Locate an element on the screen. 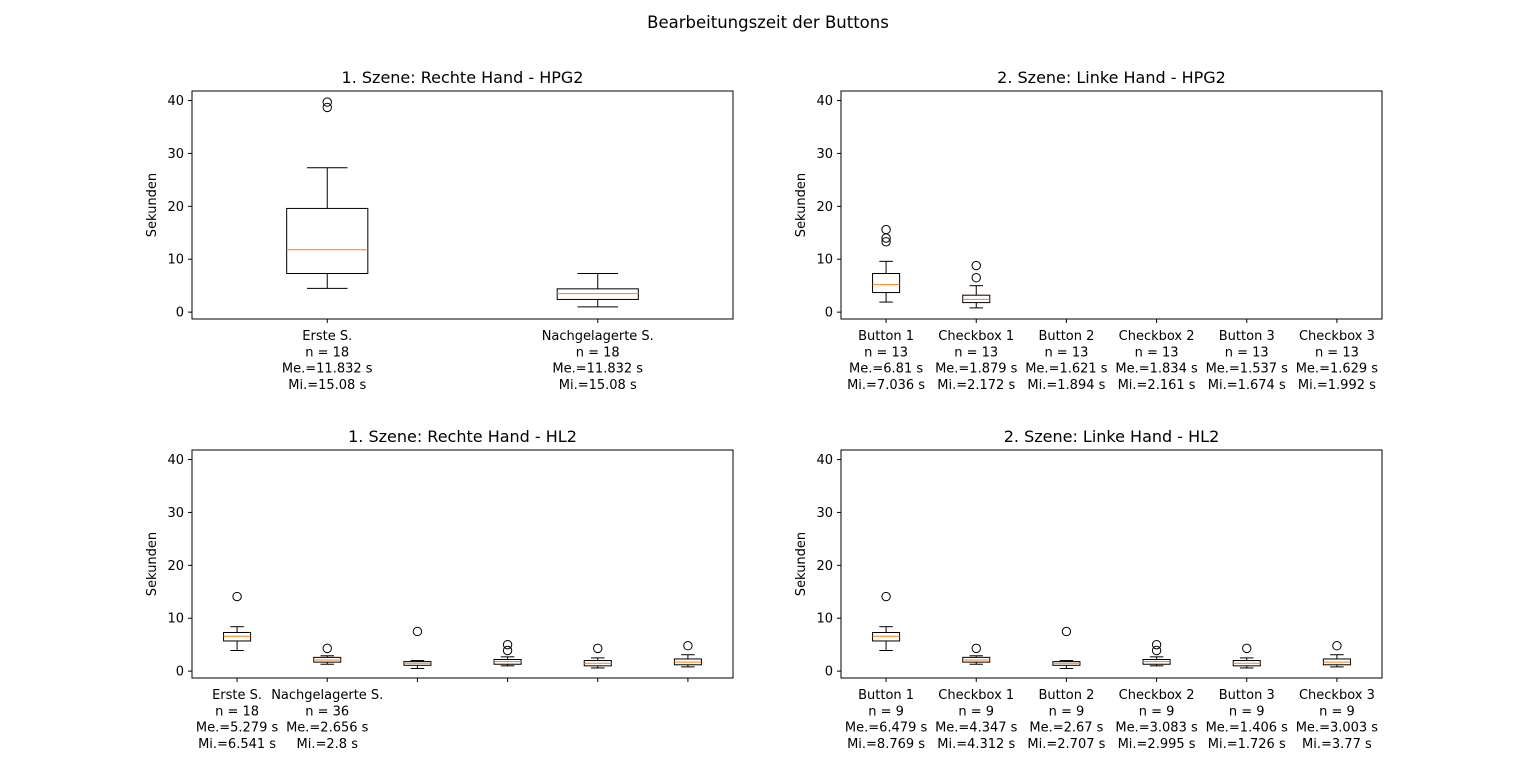  x-tick-label-line: Me.=2.67 s is located at coordinates (1066, 728).